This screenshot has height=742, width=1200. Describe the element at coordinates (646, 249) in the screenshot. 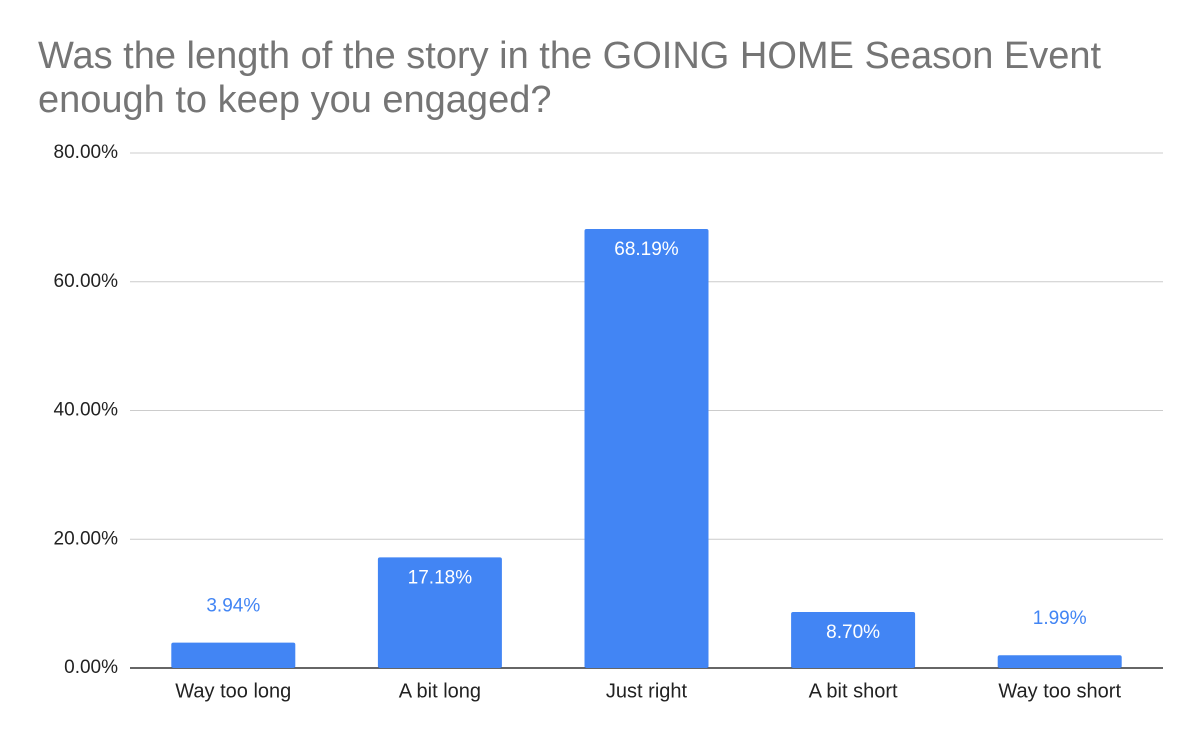

I see `data-label: 68.19%` at that location.